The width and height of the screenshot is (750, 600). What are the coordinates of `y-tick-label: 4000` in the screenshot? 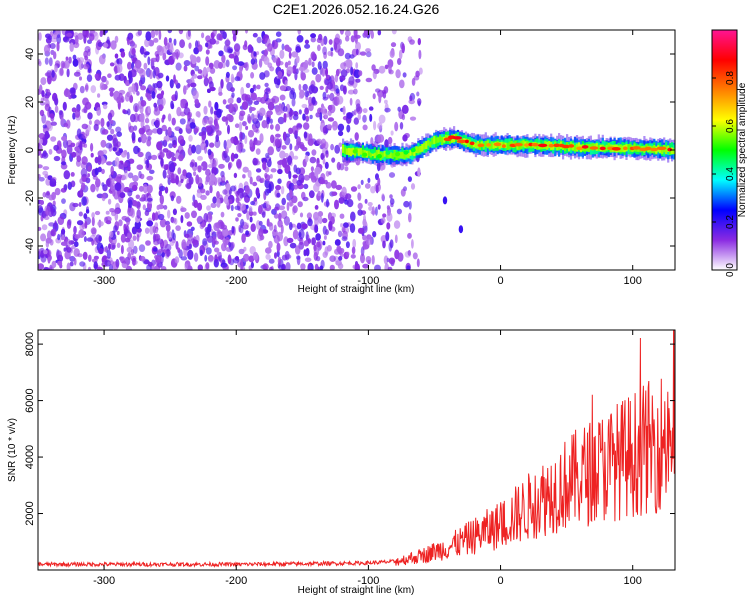 It's located at (30, 457).